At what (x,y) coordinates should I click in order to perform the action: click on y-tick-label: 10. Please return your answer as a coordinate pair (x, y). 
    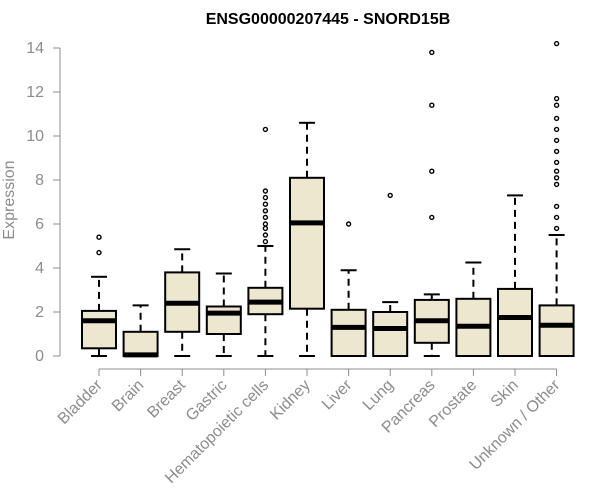
    Looking at the image, I should click on (35, 136).